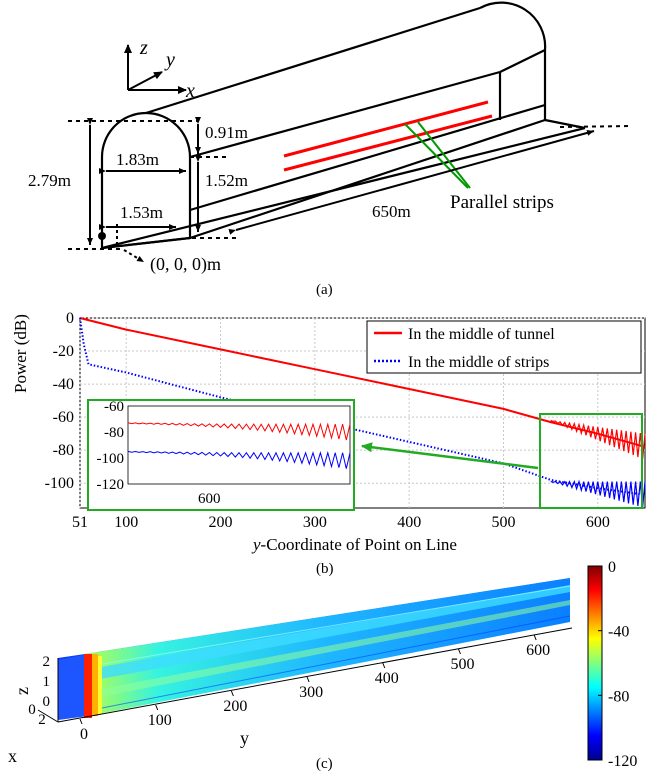 The image size is (648, 779). Describe the element at coordinates (22, 691) in the screenshot. I see `z-axis-label-c: z` at that location.